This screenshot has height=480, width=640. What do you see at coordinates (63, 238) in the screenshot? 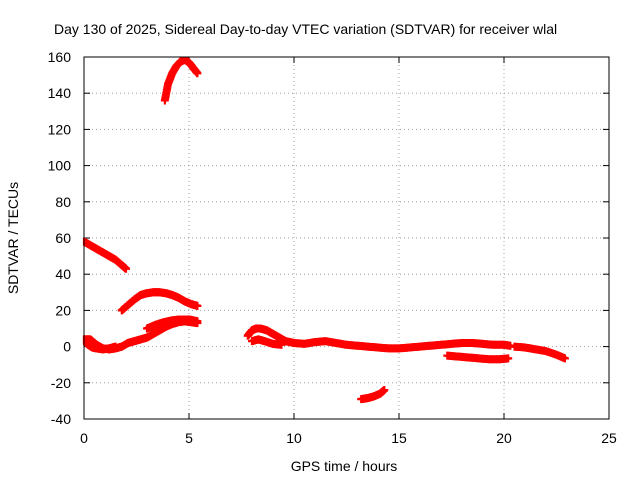
I see `y-tick-label: 60` at bounding box center [63, 238].